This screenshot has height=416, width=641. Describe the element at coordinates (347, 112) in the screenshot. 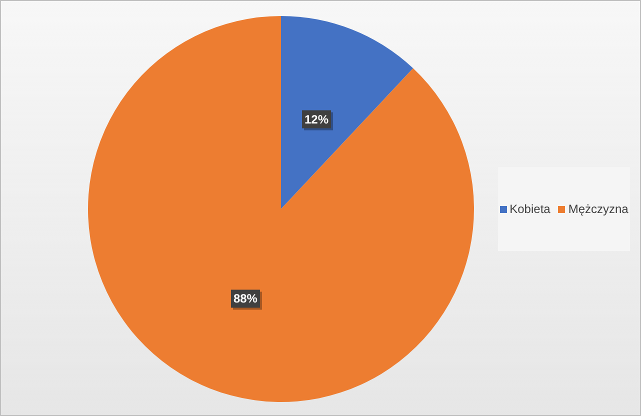

I see `pie-slice` at that location.